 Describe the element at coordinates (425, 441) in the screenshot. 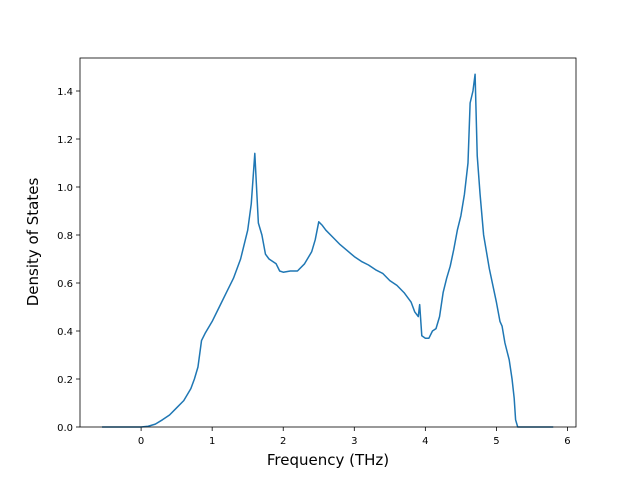

I see `x-tick-label: 4` at that location.